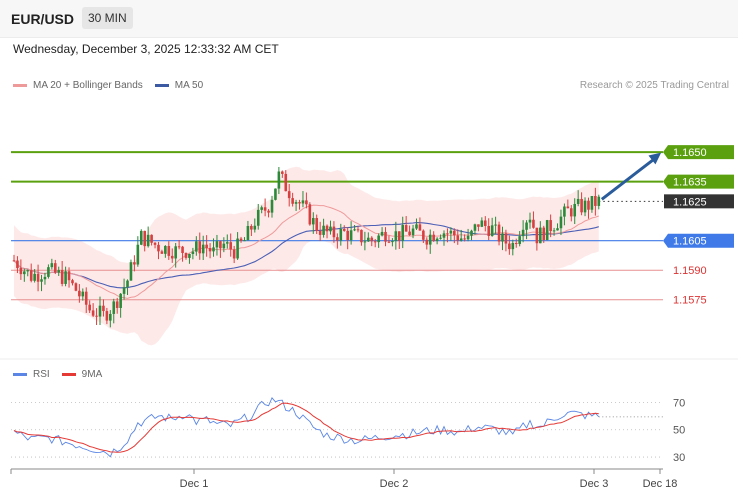 This screenshot has width=738, height=500. What do you see at coordinates (20, 85) in the screenshot?
I see `ma20-swatch-icon` at bounding box center [20, 85].